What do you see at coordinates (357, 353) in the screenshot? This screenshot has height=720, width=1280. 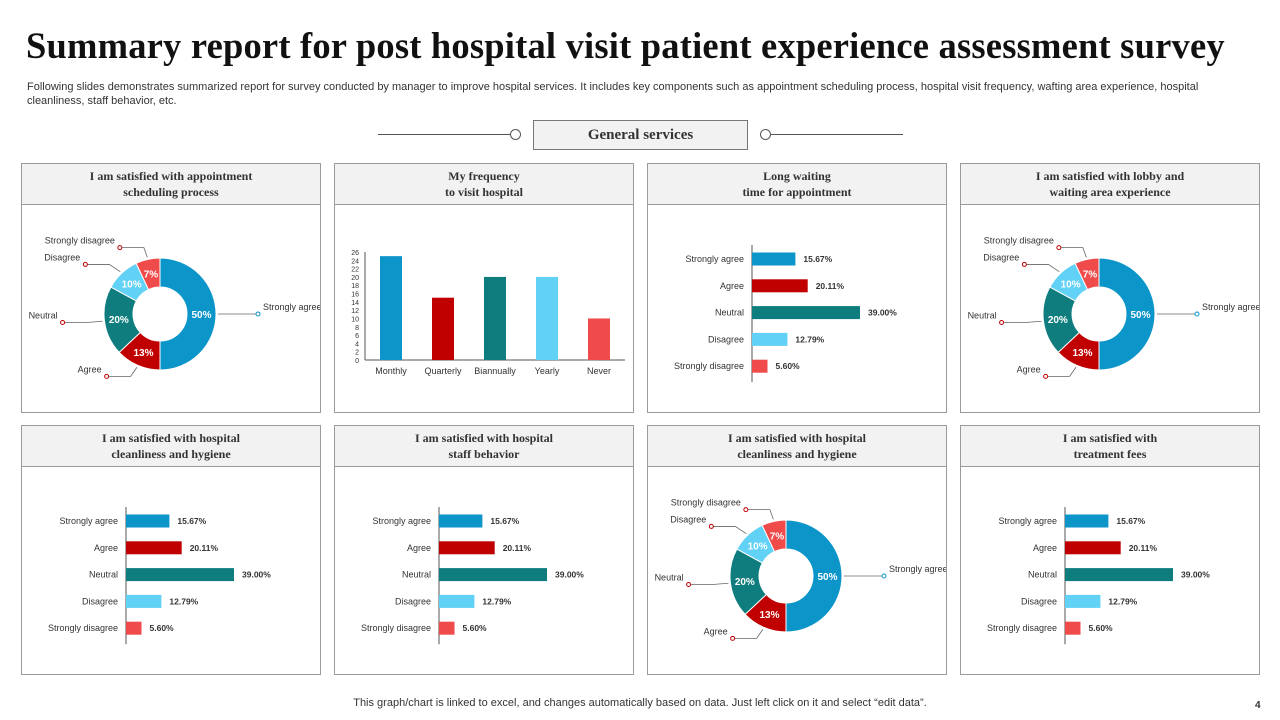 I see `y-tick-label: 2` at bounding box center [357, 353].